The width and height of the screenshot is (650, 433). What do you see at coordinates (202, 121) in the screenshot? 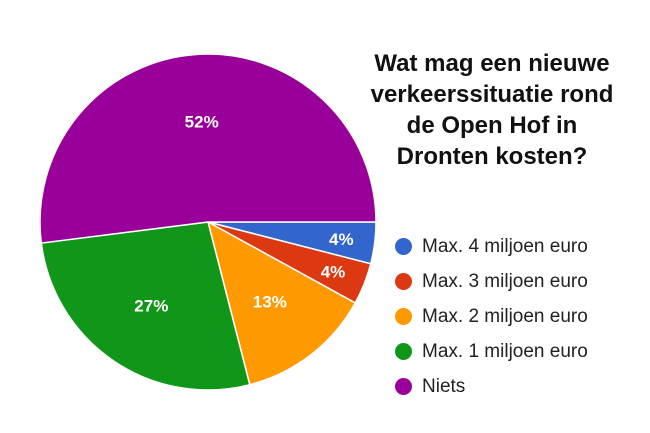
I see `slice-label: 52%` at bounding box center [202, 121].